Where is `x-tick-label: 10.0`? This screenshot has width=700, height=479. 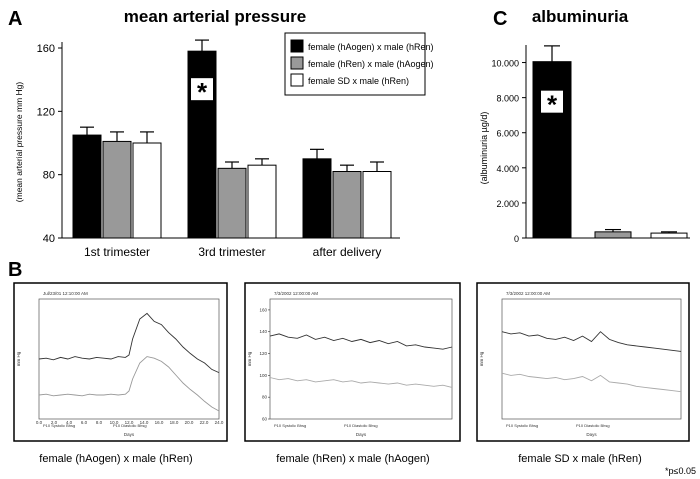
x-tick-label: 10.0 is located at coordinates (114, 422).